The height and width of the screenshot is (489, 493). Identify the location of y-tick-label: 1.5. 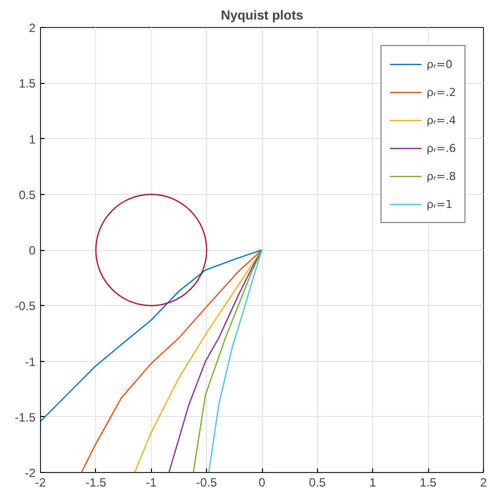
(27, 83).